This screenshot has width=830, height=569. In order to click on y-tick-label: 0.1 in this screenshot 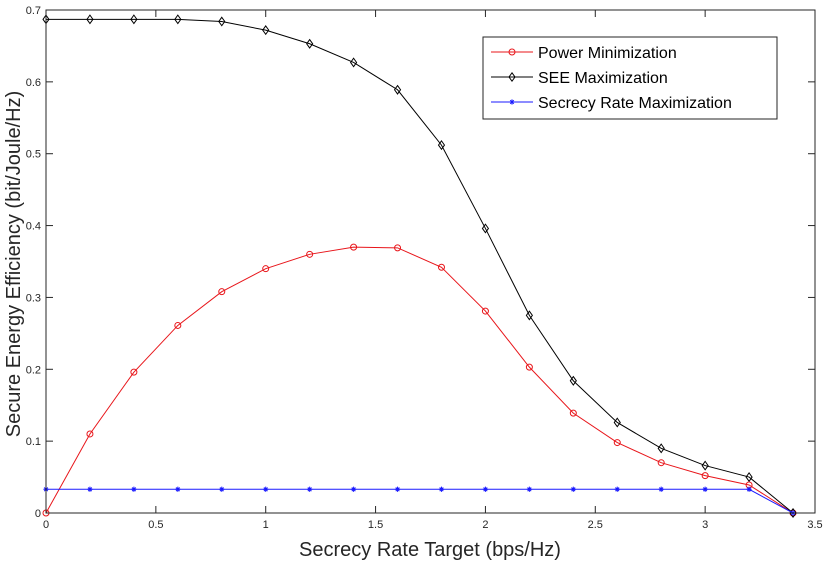, I will do `click(33, 442)`.